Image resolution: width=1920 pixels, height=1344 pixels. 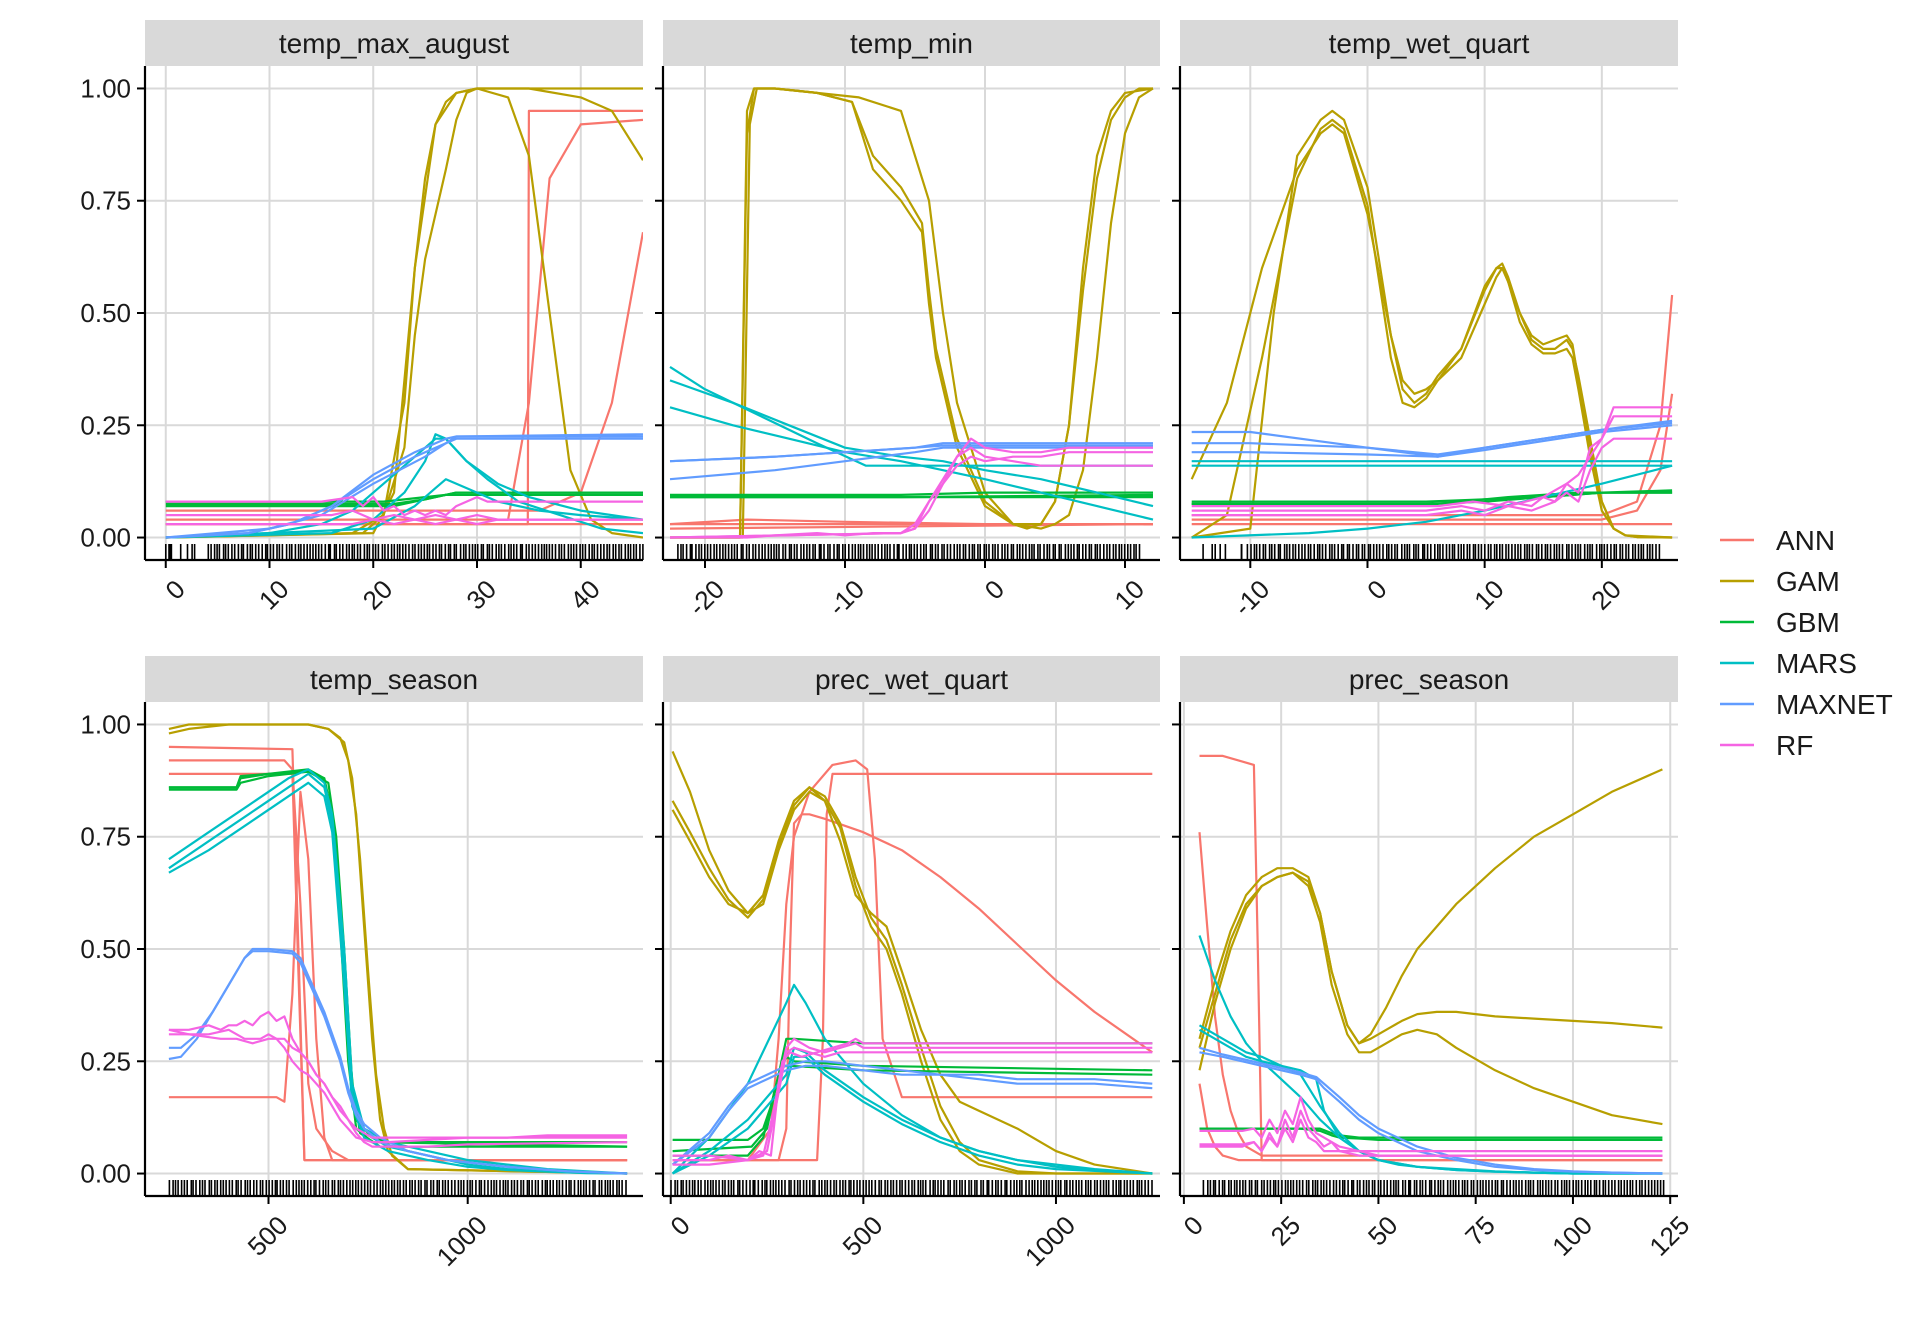 What do you see at coordinates (105, 201) in the screenshot?
I see `y-tick-label: 0.75` at bounding box center [105, 201].